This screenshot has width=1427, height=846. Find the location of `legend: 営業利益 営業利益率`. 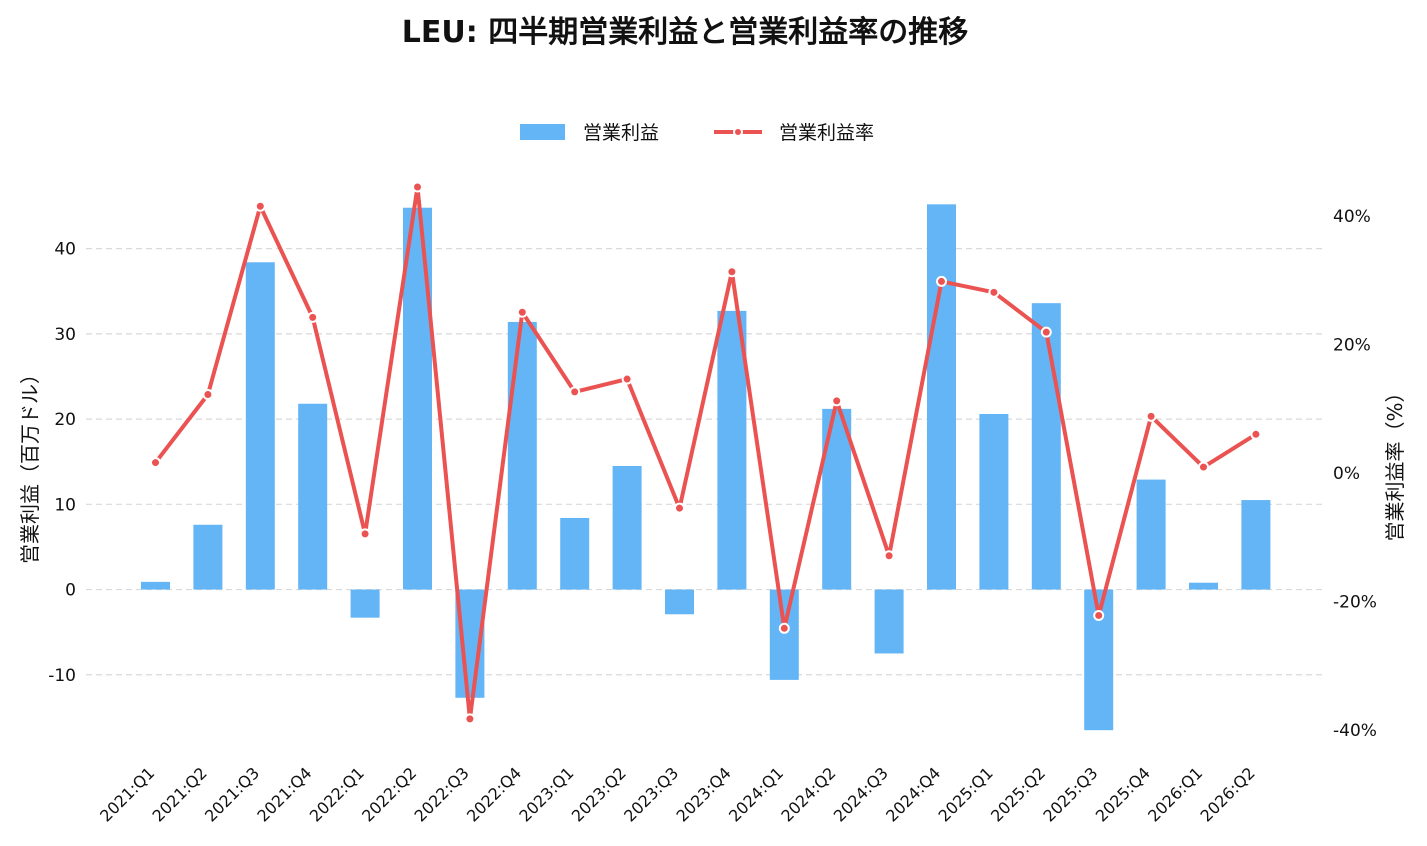

legend: 営業利益 営業利益率 is located at coordinates (697, 133).